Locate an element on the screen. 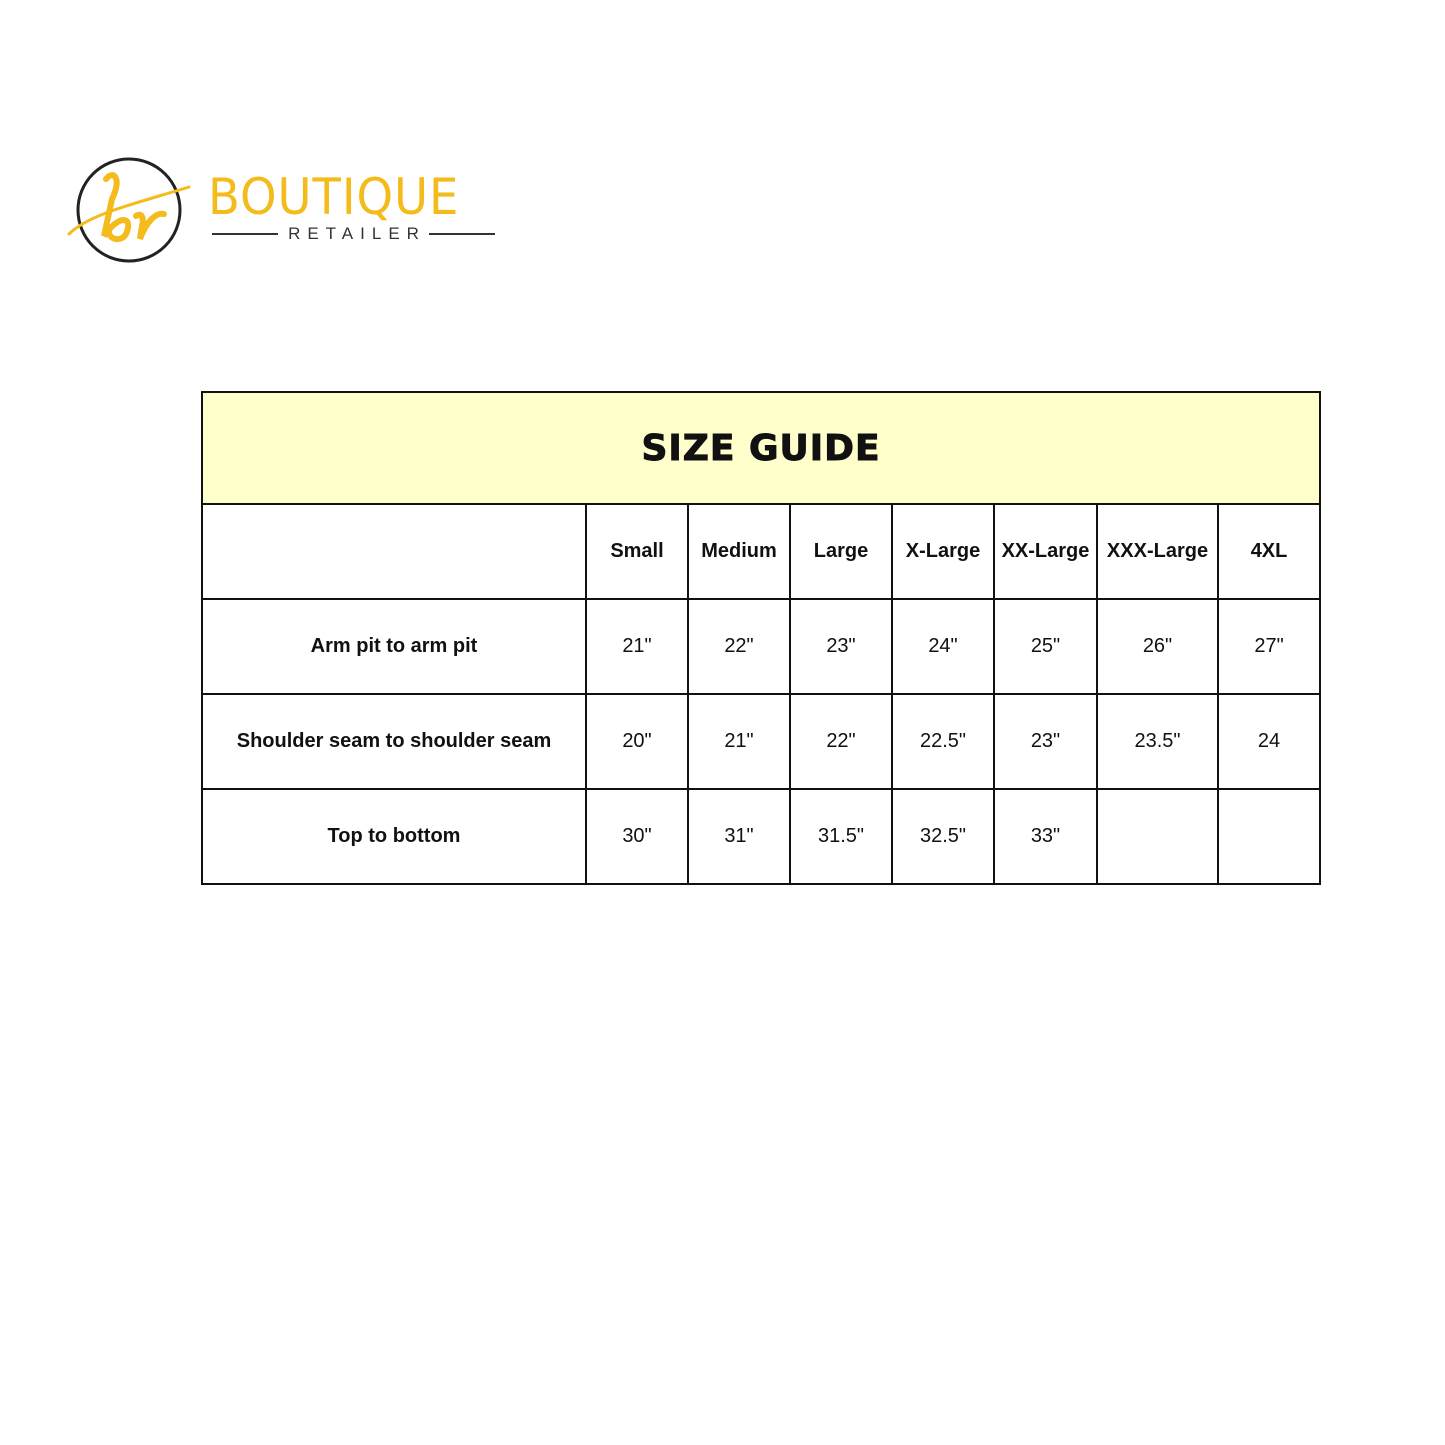 Image resolution: width=1445 pixels, height=1445 pixels. value-cell: 26" is located at coordinates (1157, 646).